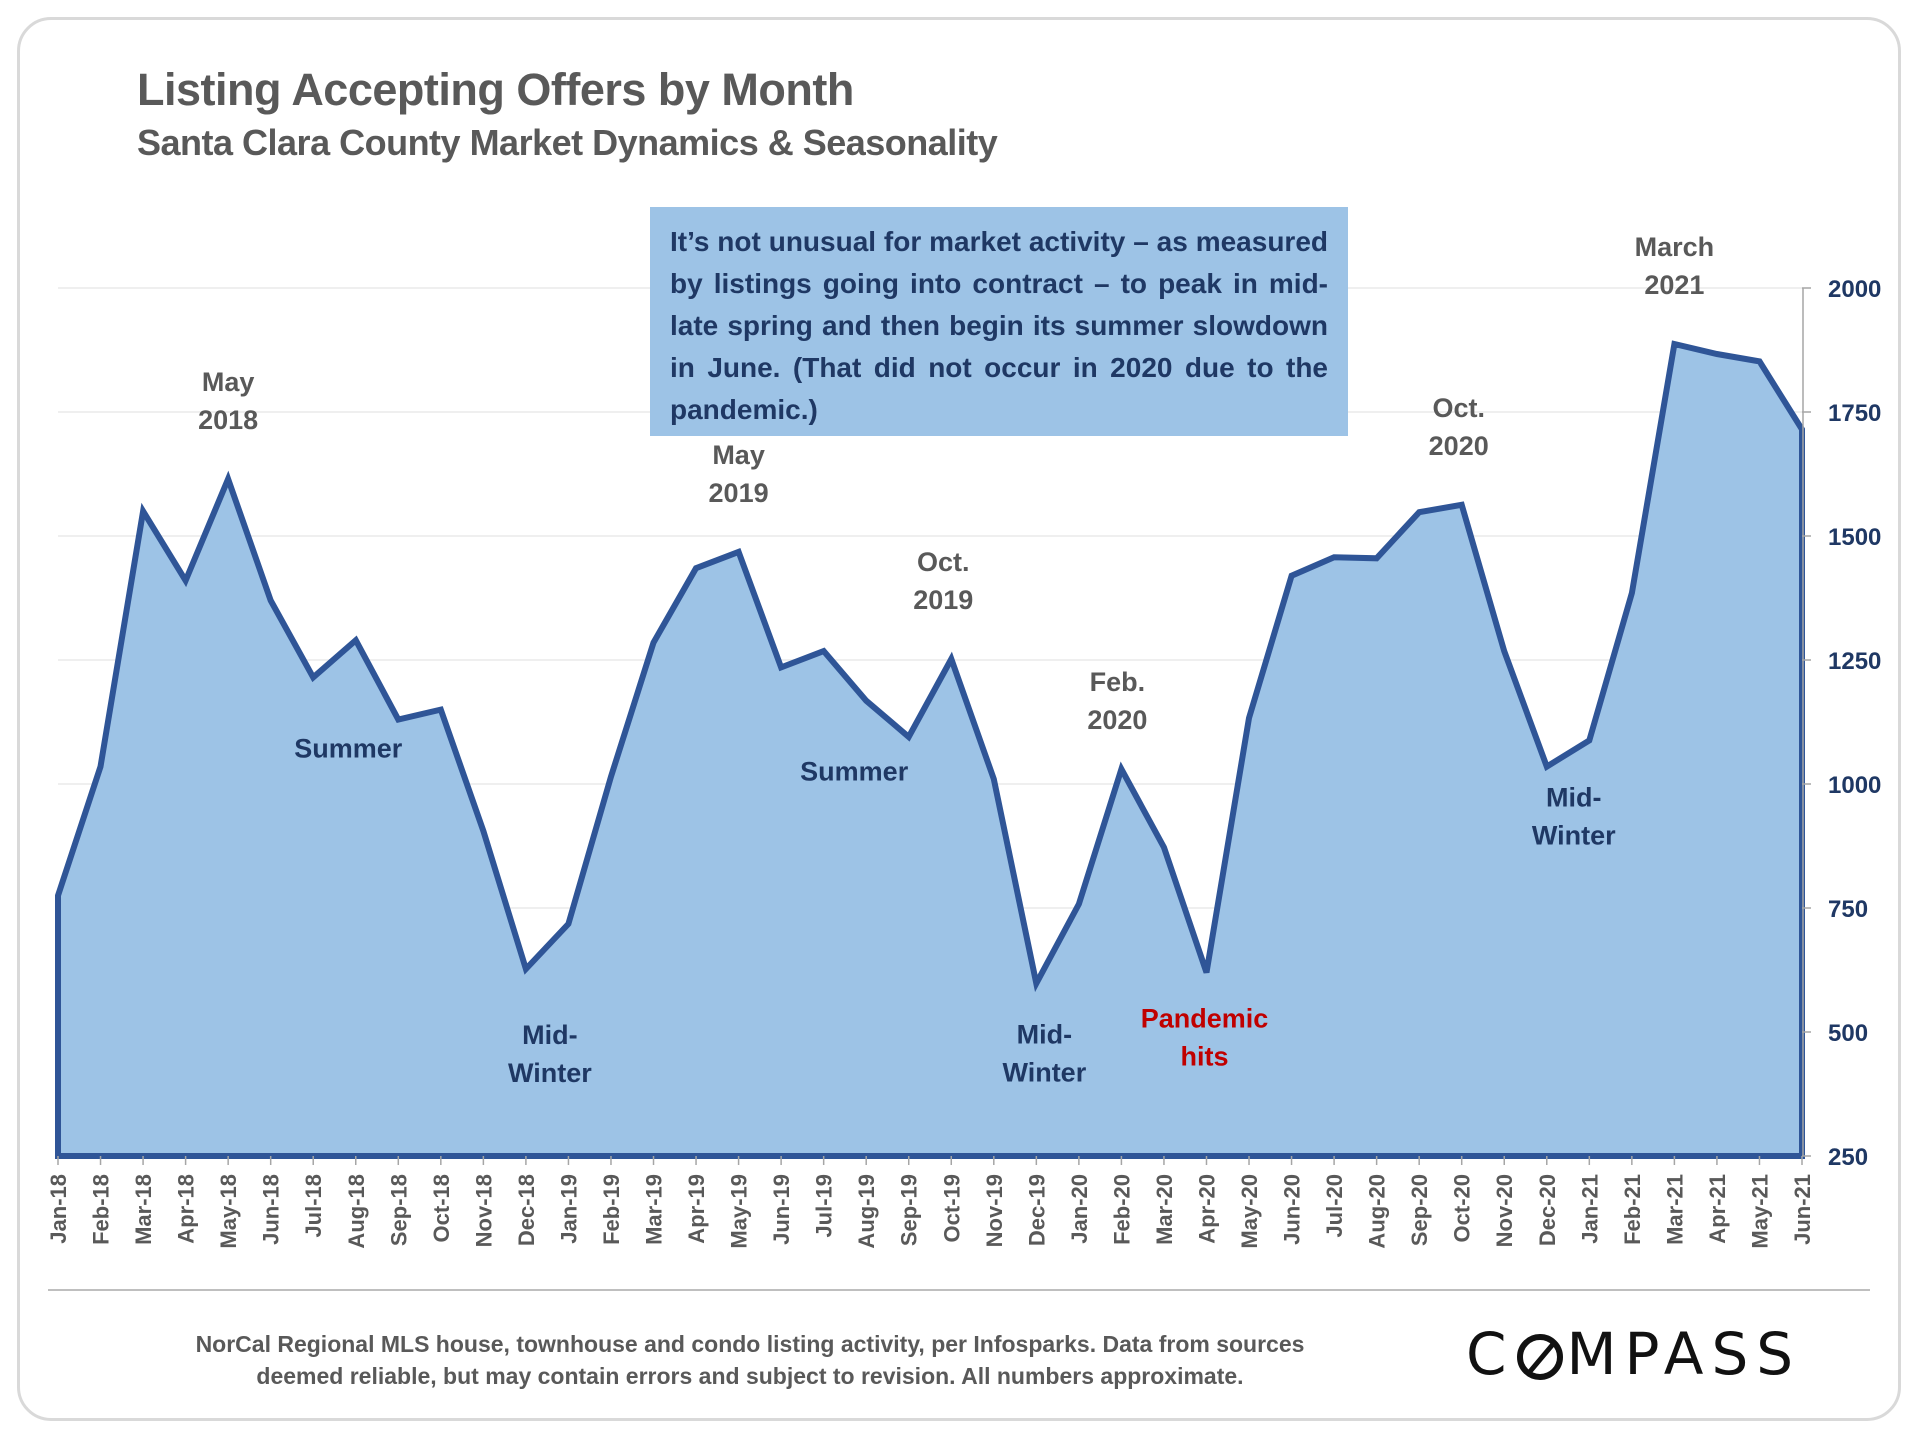  Describe the element at coordinates (1675, 266) in the screenshot. I see `chart-annotation: March 2021` at that location.